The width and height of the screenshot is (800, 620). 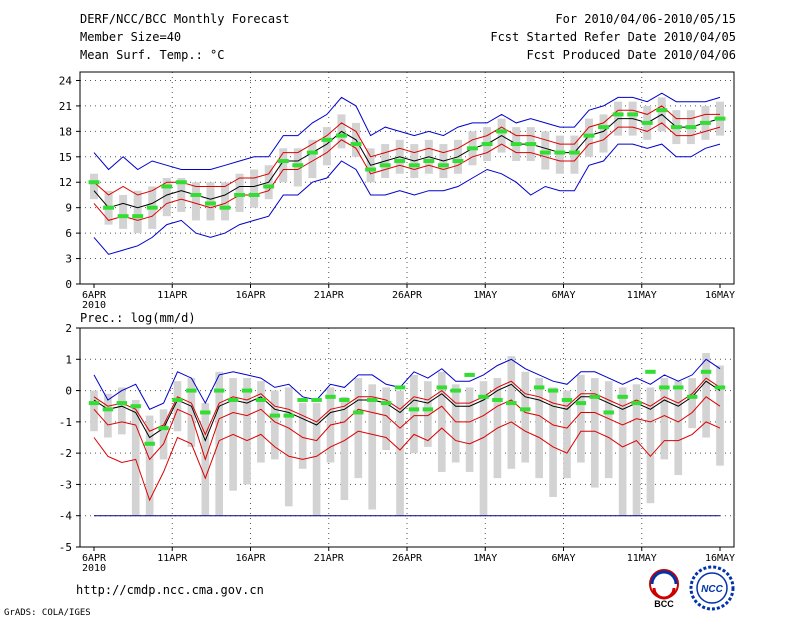 What do you see at coordinates (485, 295) in the screenshot?
I see `x-tick-label: 1MAY` at bounding box center [485, 295].